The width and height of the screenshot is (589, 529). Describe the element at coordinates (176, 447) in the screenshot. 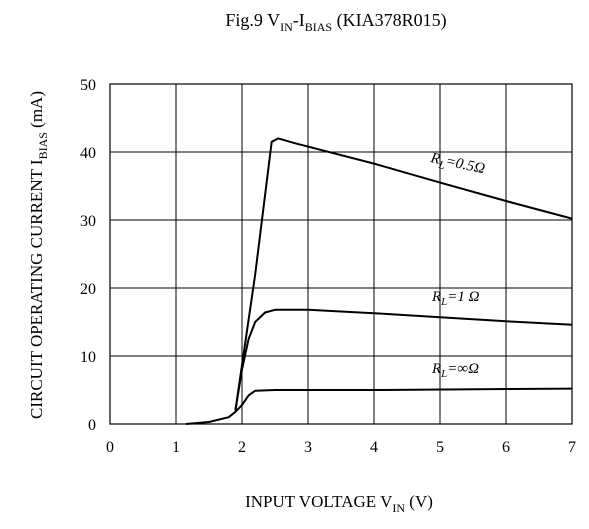

I see `x-tick-label: 1` at that location.